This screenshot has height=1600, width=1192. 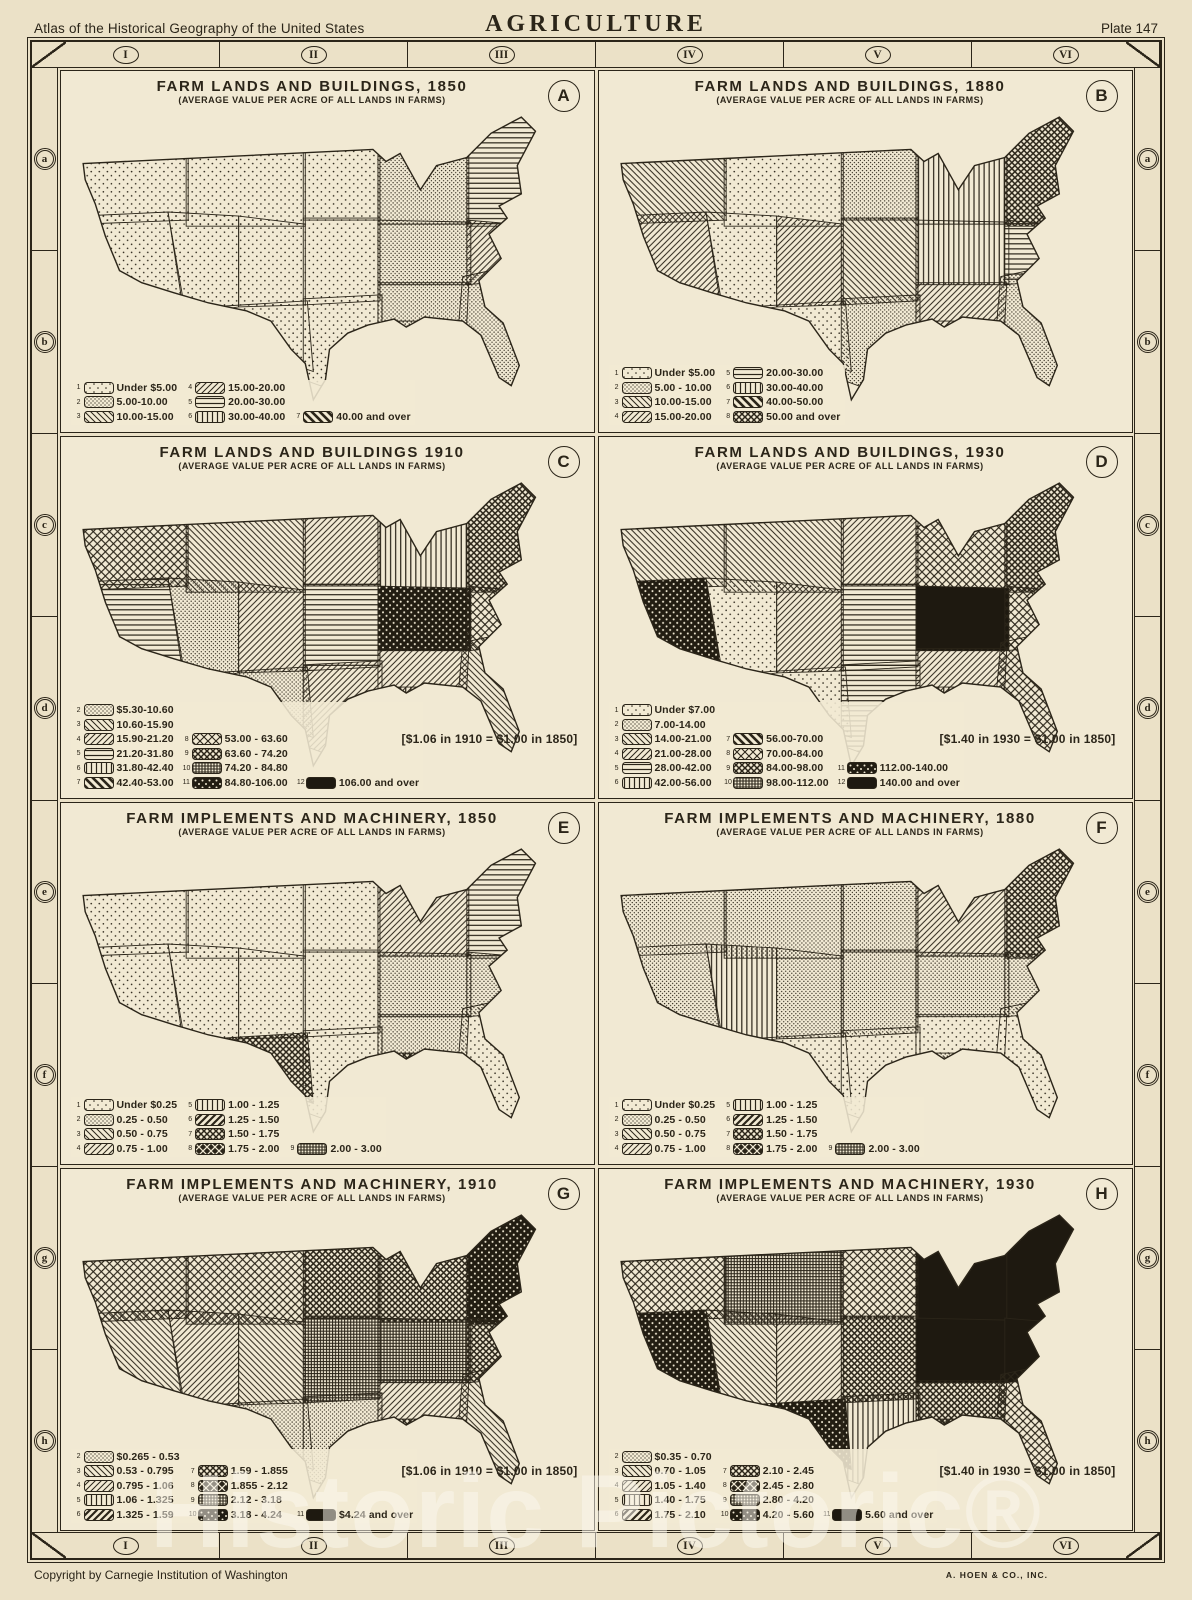 I want to click on legend-item: 4 0.75 - 1.00, so click(x=126, y=1148).